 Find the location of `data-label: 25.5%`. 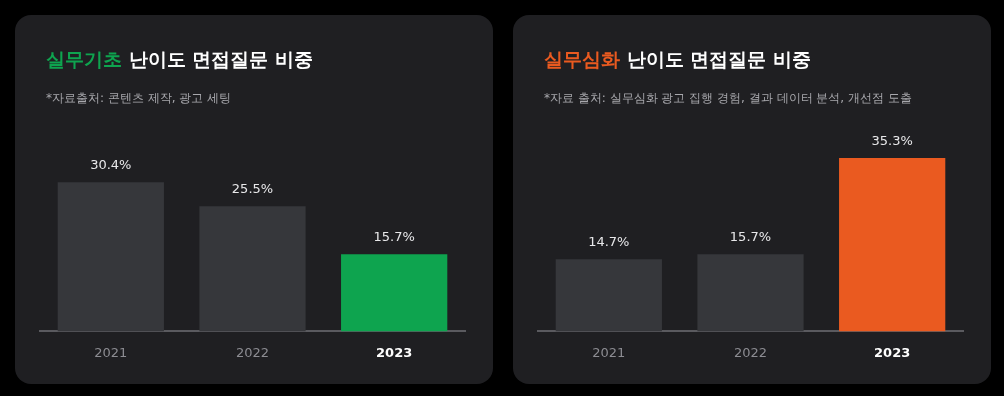

data-label: 25.5% is located at coordinates (252, 189).